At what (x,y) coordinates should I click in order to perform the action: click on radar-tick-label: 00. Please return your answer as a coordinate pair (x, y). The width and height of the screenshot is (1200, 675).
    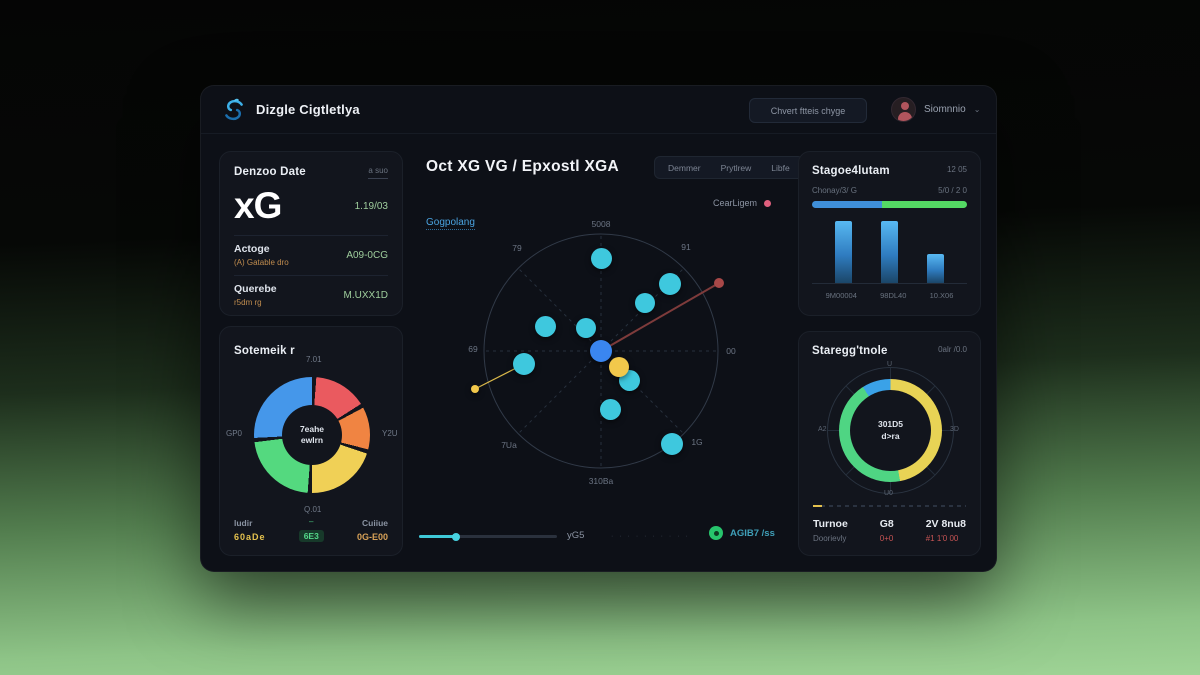
    Looking at the image, I should click on (731, 351).